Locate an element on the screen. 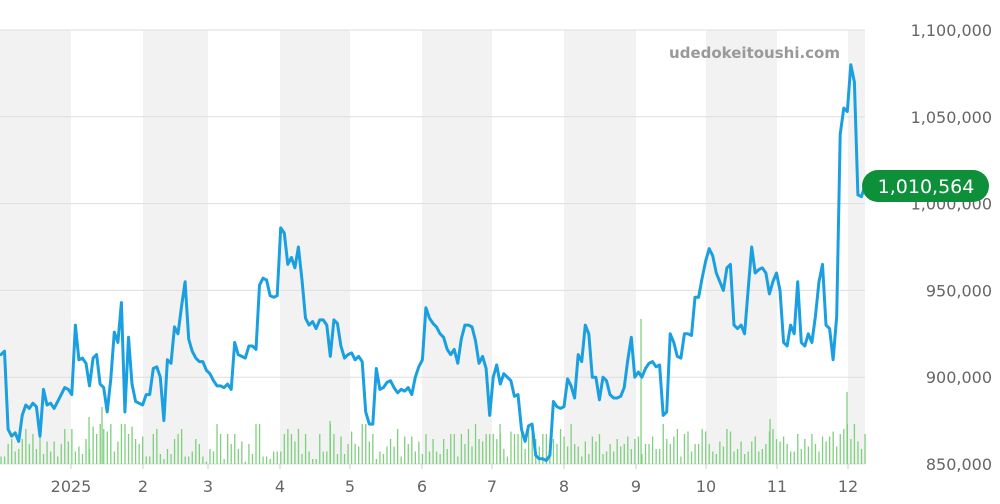 This screenshot has height=504, width=1000. x-tick-label: 2025 is located at coordinates (71, 486).